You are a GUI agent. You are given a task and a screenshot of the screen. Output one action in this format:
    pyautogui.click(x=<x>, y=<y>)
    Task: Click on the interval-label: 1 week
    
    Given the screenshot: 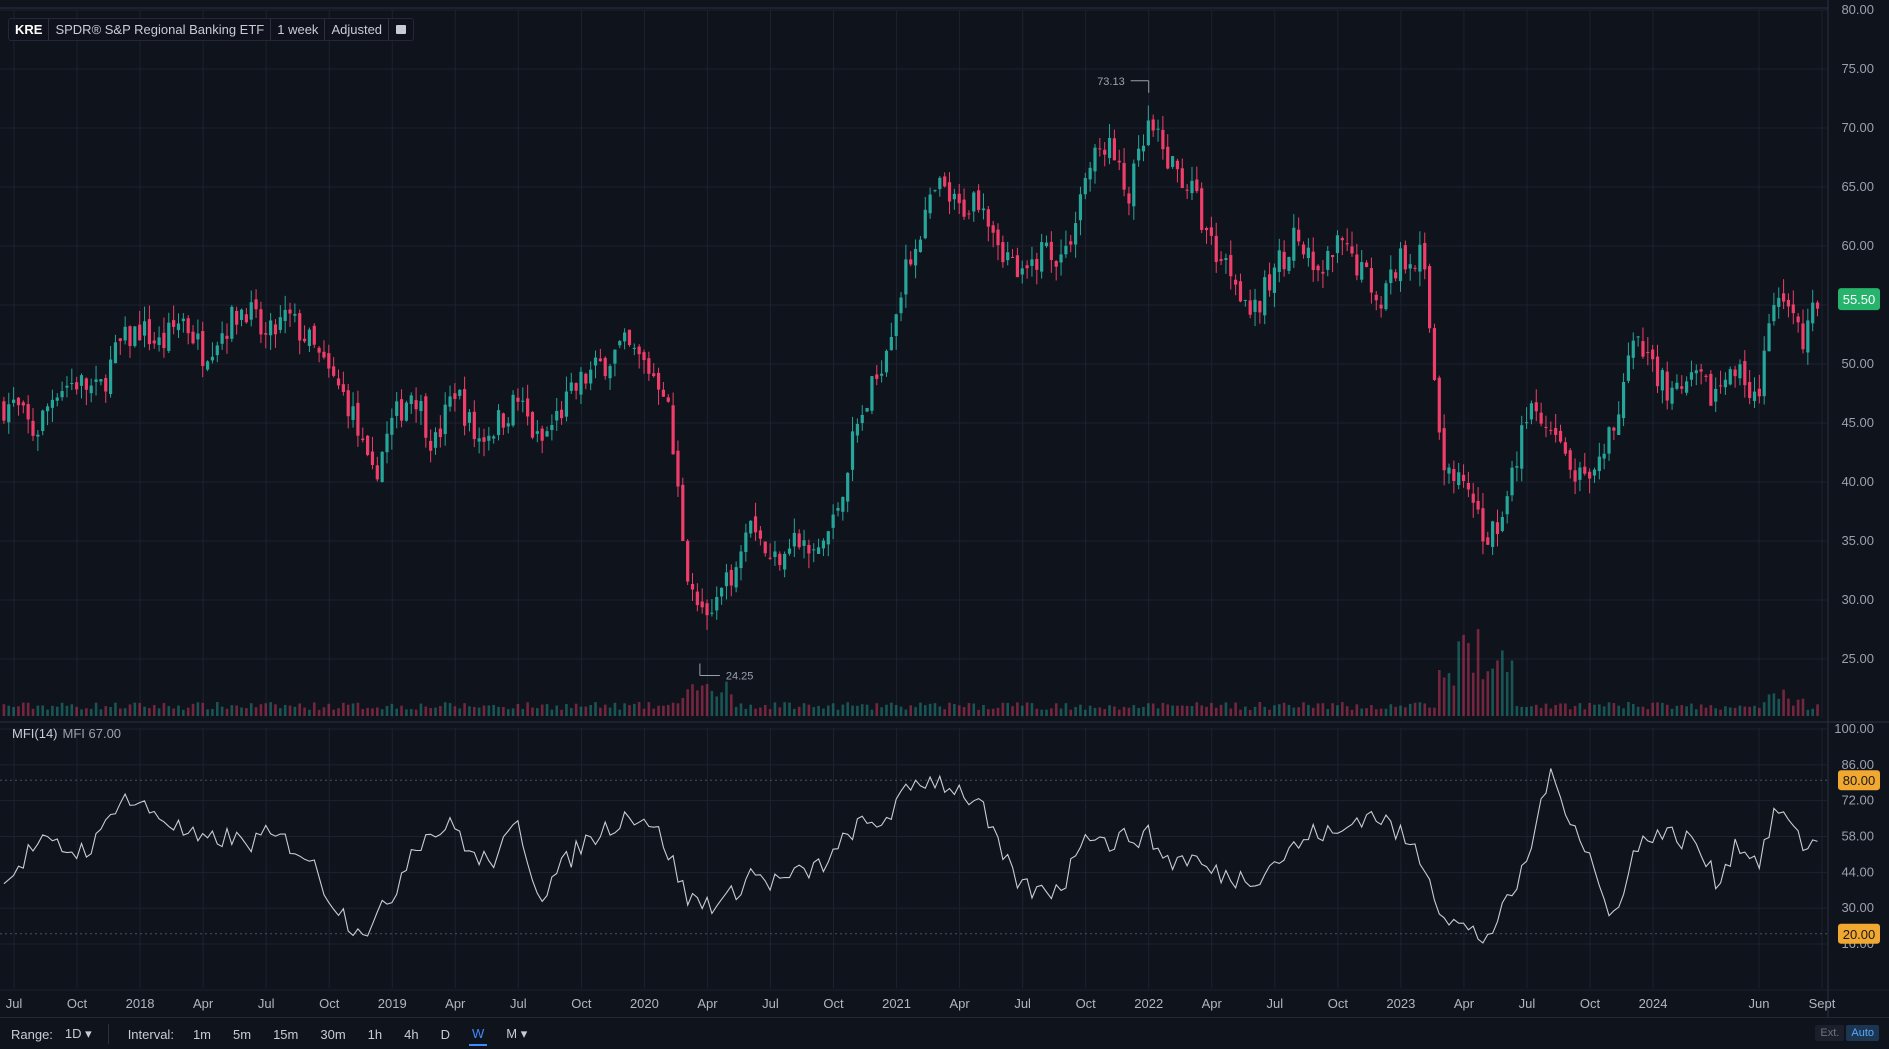 What is the action you would take?
    pyautogui.click(x=298, y=29)
    